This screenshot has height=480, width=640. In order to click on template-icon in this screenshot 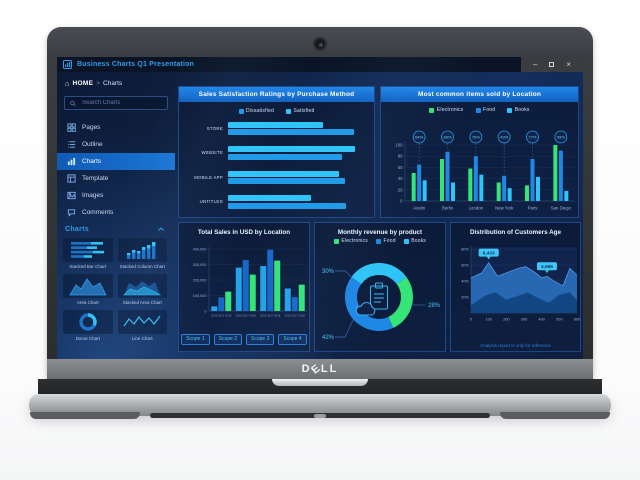, I will do `click(71, 178)`.